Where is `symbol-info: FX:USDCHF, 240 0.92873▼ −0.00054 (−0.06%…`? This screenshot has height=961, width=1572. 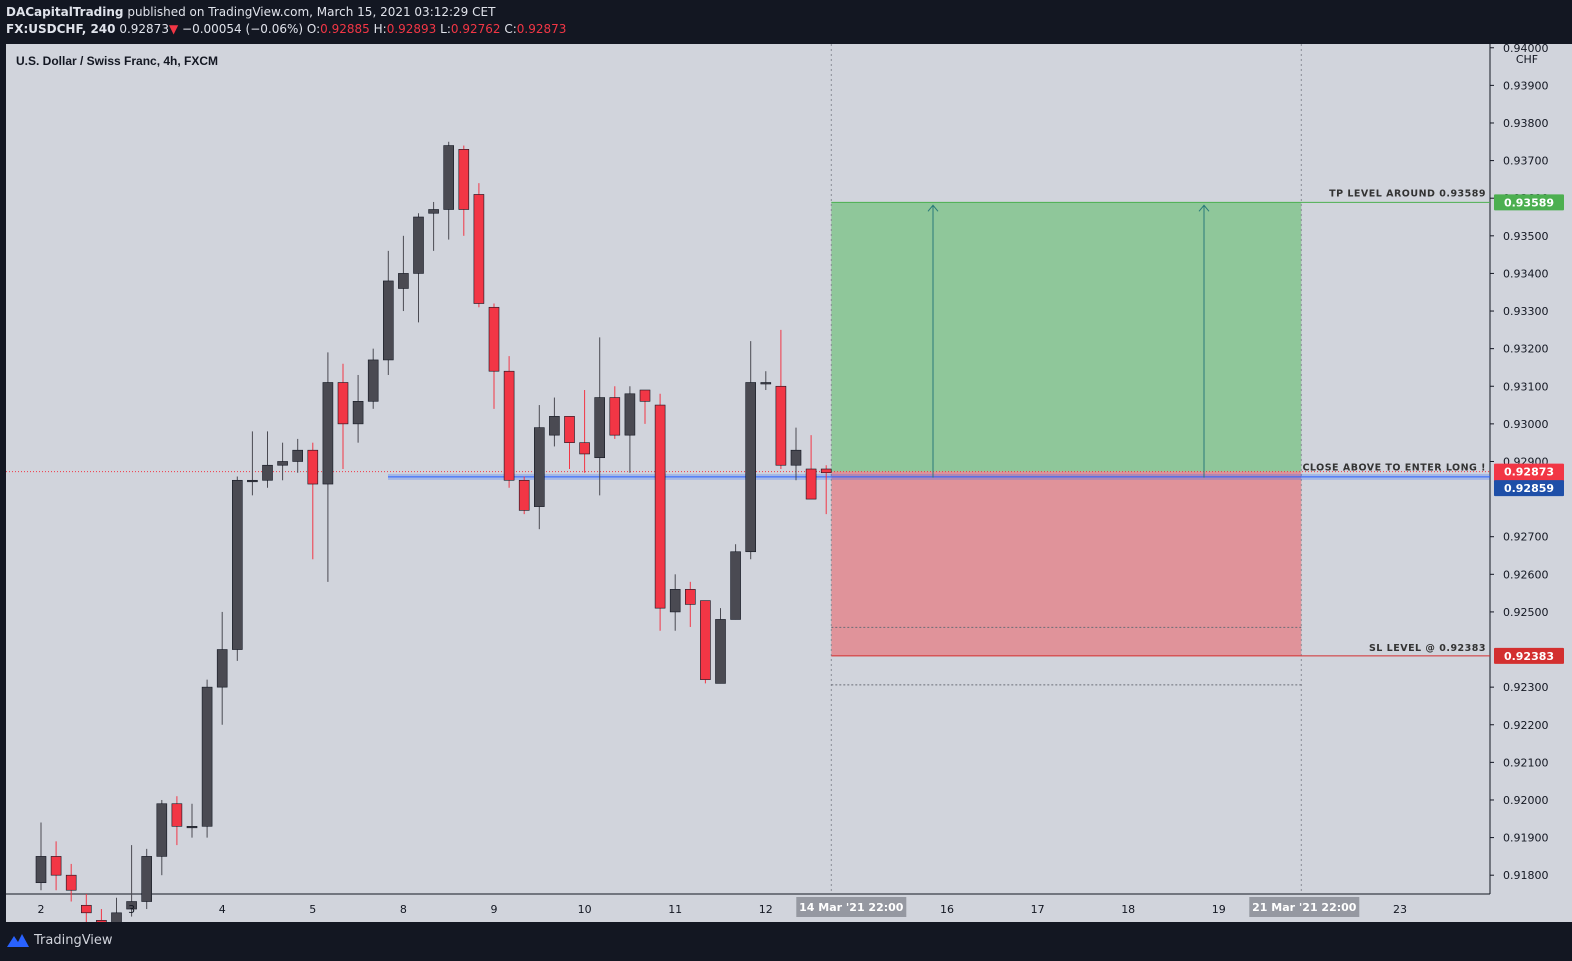
symbol-info: FX:USDCHF, 240 0.92873▼ −0.00054 (−0.06%… is located at coordinates (286, 29).